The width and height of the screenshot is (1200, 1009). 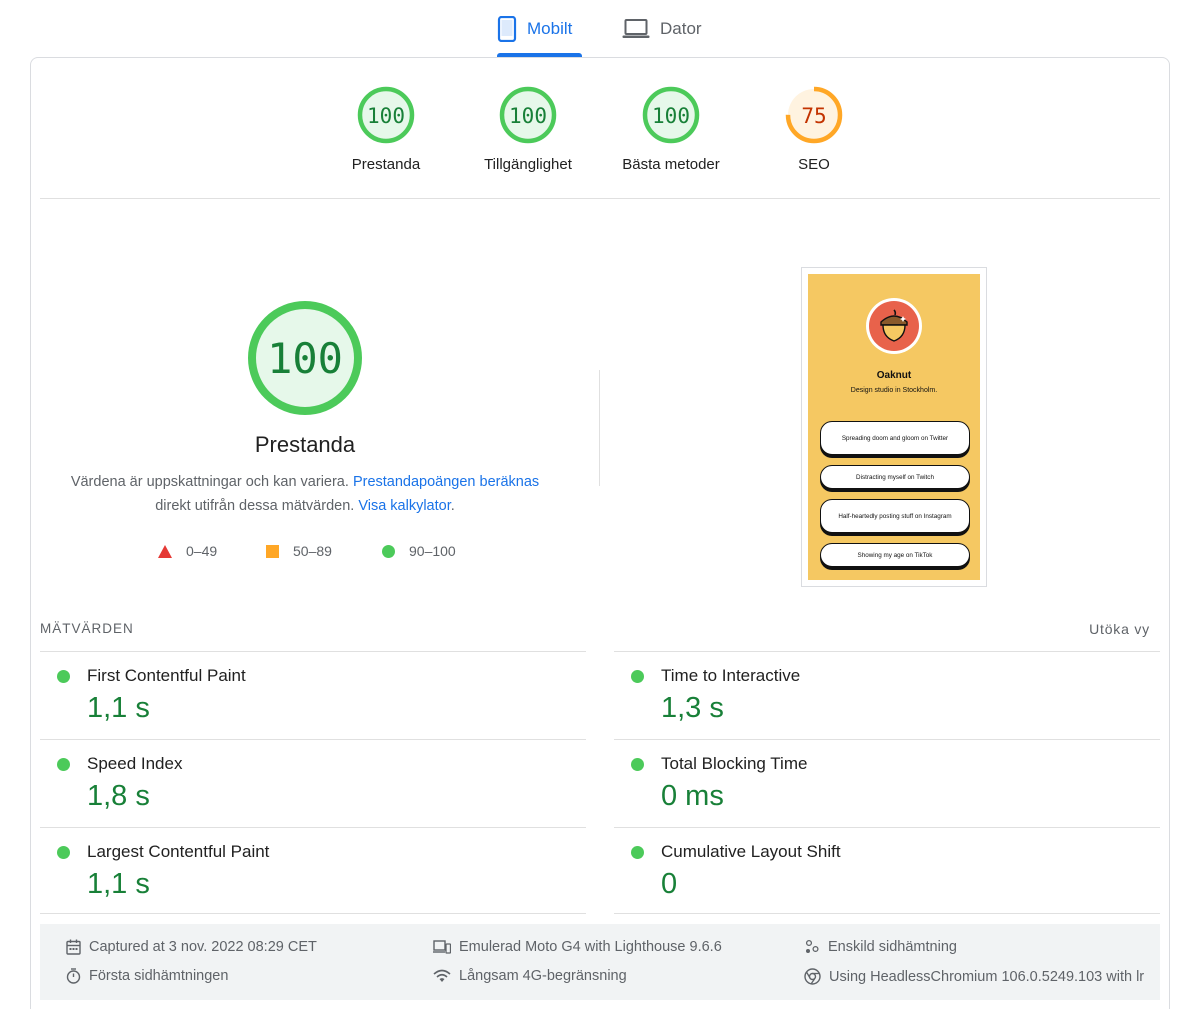 I want to click on emulated-text: Emulerad Moto G4 with Lighthouse 9.6.6, so click(x=590, y=947).